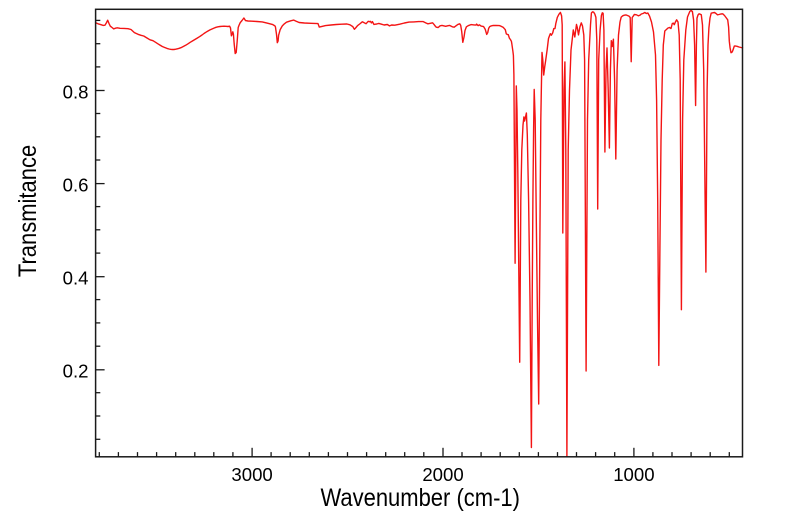 Image resolution: width=799 pixels, height=516 pixels. Describe the element at coordinates (420, 498) in the screenshot. I see `svg-text: Wavenumber (cm-1)` at that location.